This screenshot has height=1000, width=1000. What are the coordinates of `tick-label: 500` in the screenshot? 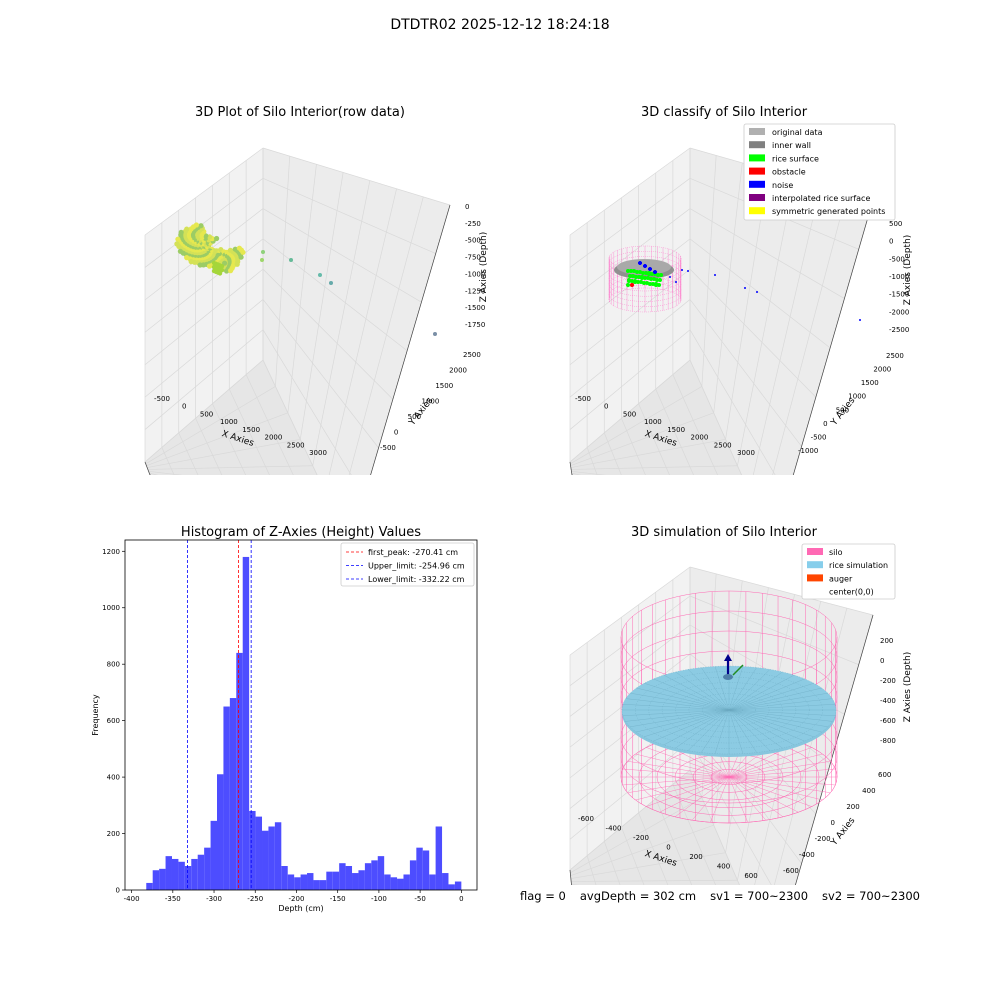 It's located at (206, 414).